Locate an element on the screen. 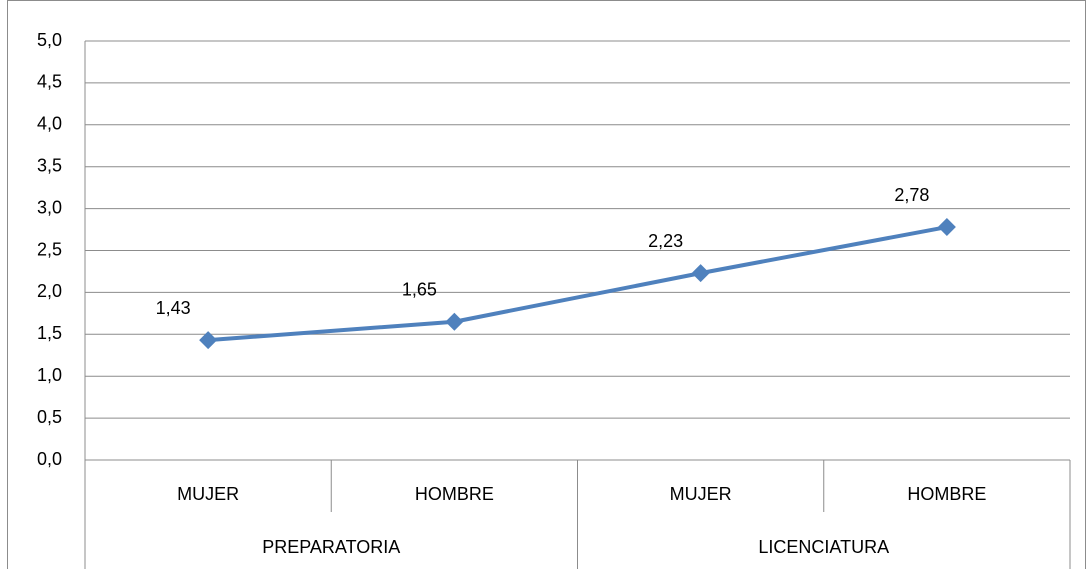  y-tick-label: 0,0 is located at coordinates (49, 459).